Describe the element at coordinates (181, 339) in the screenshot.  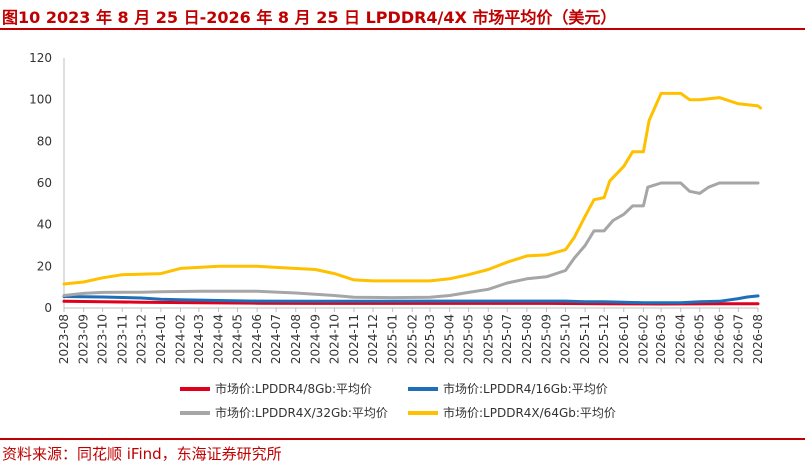
I see `x-tick-label: 2024-02` at that location.